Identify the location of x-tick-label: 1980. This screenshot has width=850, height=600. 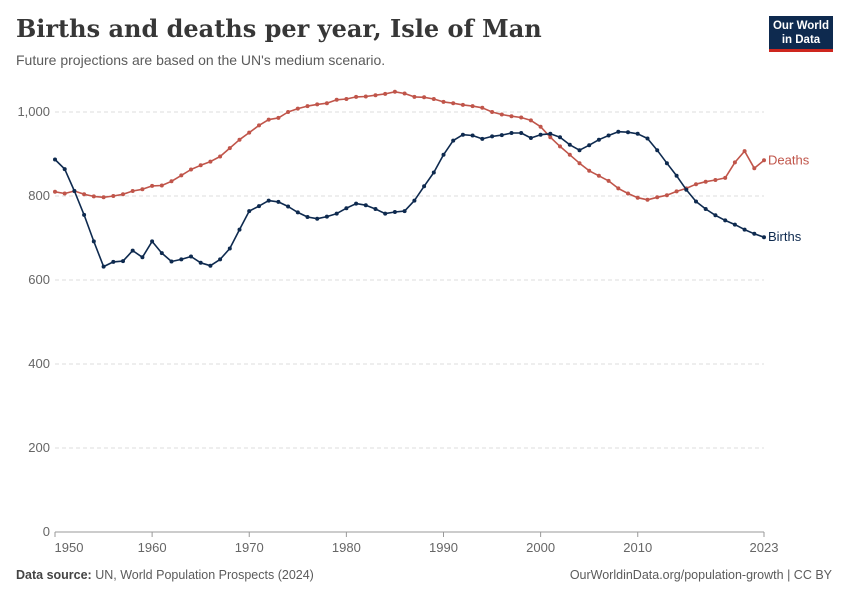
(346, 547).